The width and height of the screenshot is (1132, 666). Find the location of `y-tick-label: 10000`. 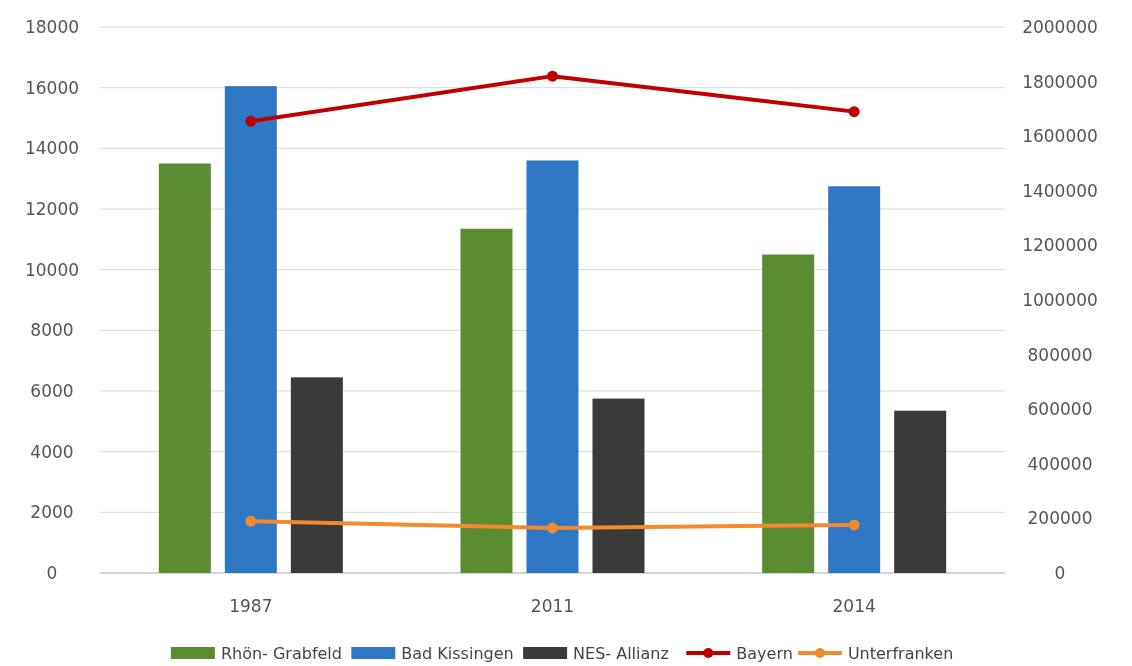

y-tick-label: 10000 is located at coordinates (52, 269).